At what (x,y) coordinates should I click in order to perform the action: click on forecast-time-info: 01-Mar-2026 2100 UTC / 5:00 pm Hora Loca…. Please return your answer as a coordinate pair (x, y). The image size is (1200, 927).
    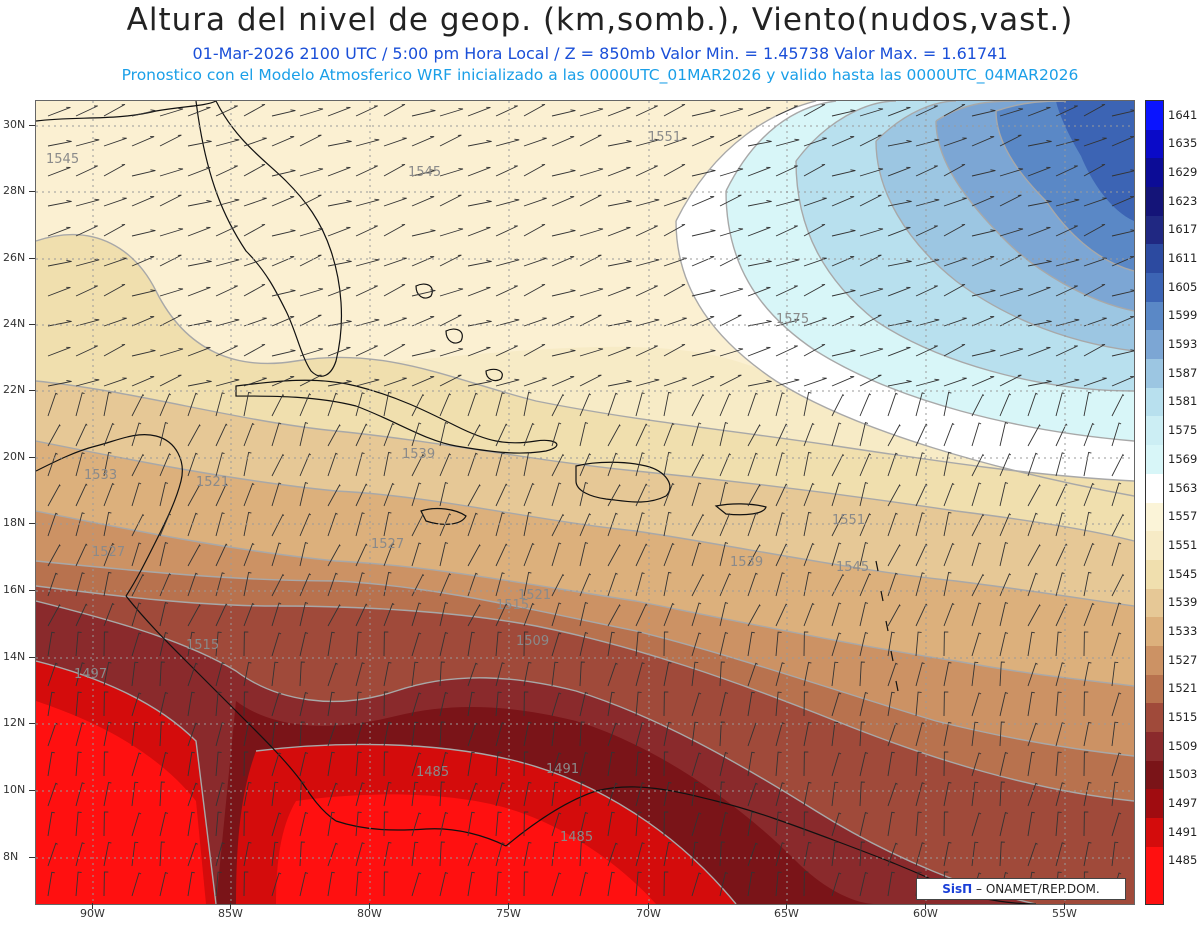
    Looking at the image, I should click on (600, 53).